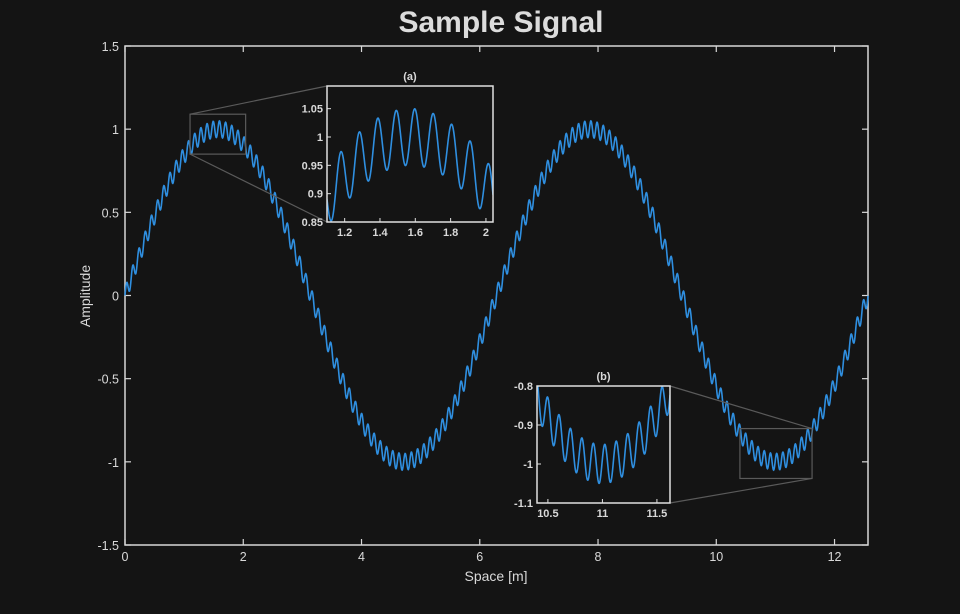 The width and height of the screenshot is (960, 614). What do you see at coordinates (361, 557) in the screenshot?
I see `x-tick-label: 4` at bounding box center [361, 557].